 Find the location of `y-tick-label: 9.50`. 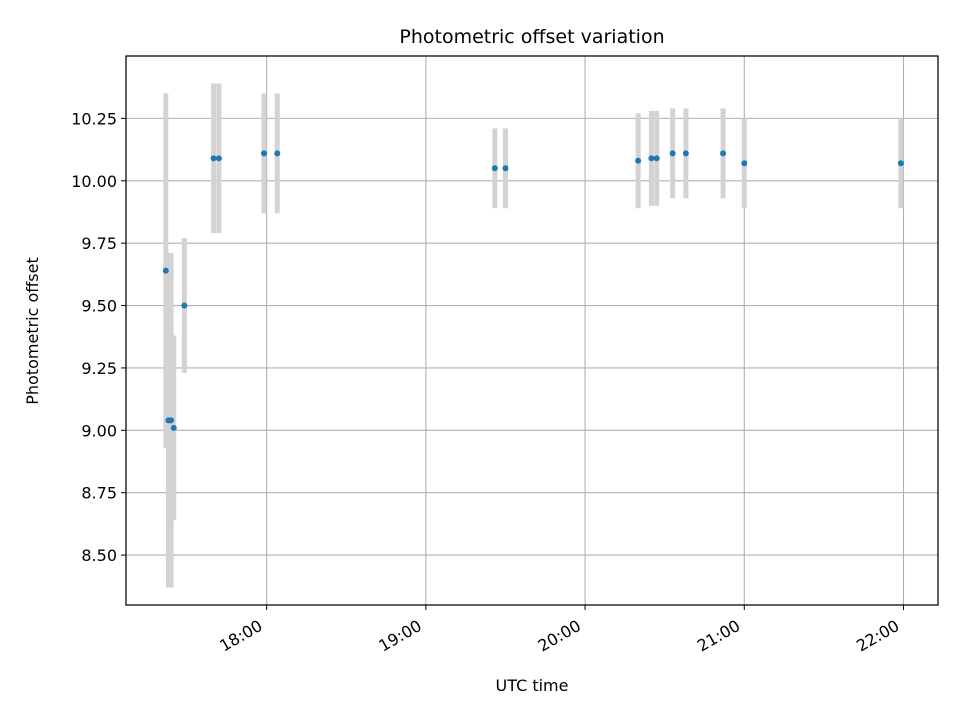

y-tick-label: 9.50 is located at coordinates (99, 306).